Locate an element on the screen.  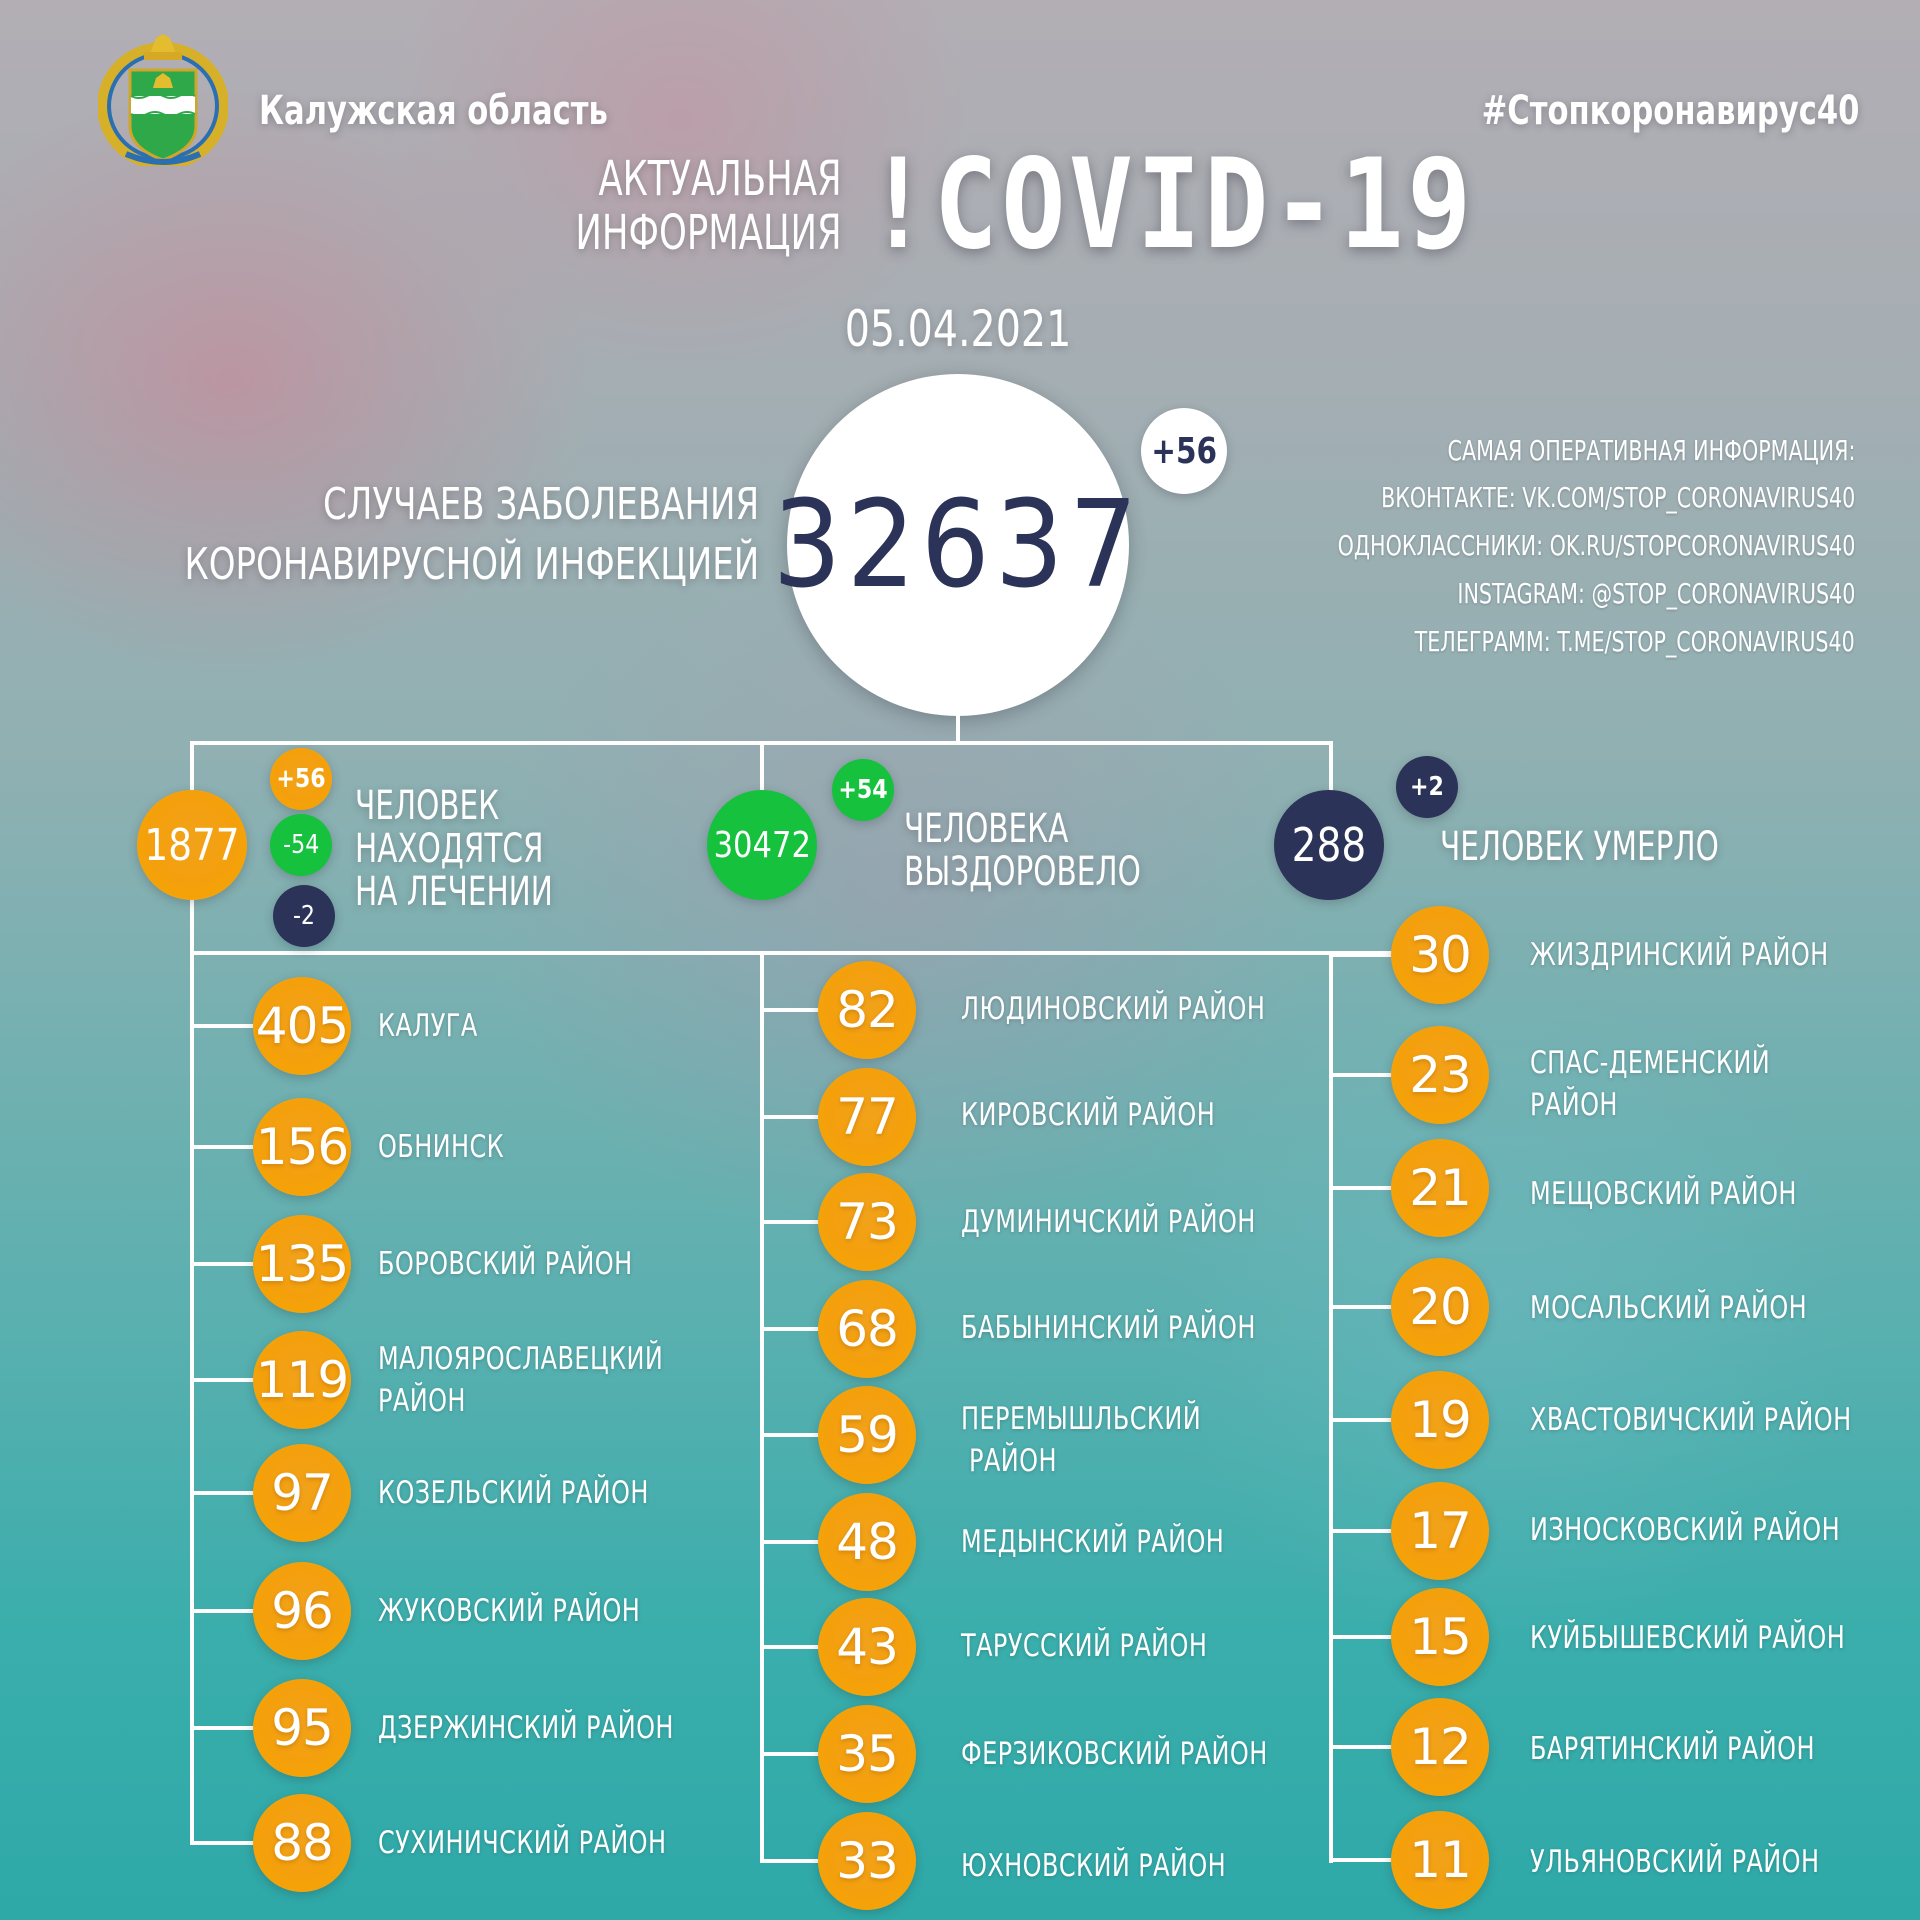
died-delta-value: +2 is located at coordinates (1427, 787).